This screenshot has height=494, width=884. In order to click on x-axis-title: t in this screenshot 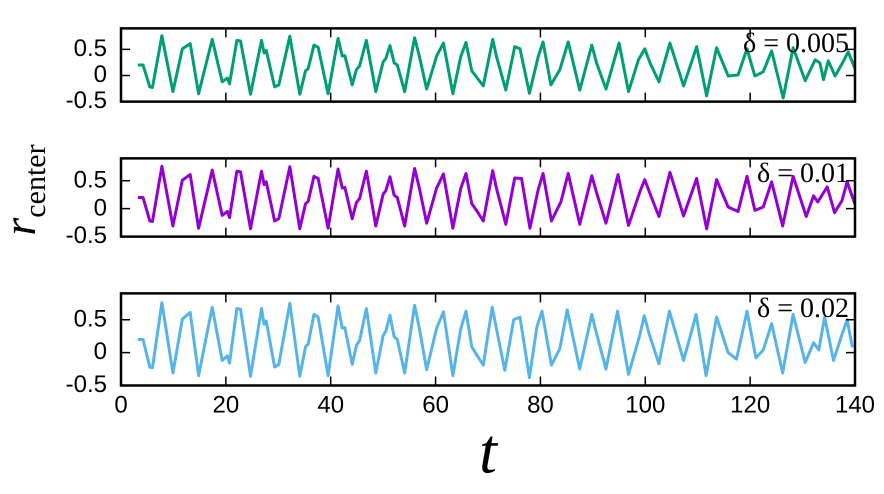, I will do `click(489, 450)`.